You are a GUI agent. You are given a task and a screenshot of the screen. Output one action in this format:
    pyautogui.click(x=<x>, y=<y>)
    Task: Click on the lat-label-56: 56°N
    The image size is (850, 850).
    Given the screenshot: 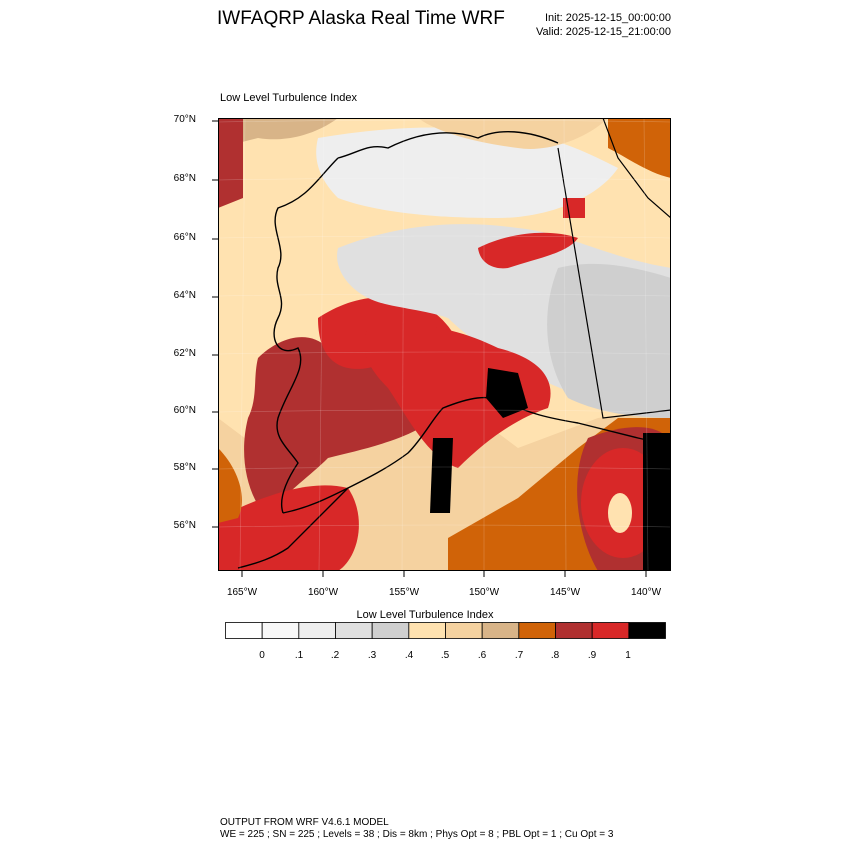 What is the action you would take?
    pyautogui.click(x=184, y=525)
    